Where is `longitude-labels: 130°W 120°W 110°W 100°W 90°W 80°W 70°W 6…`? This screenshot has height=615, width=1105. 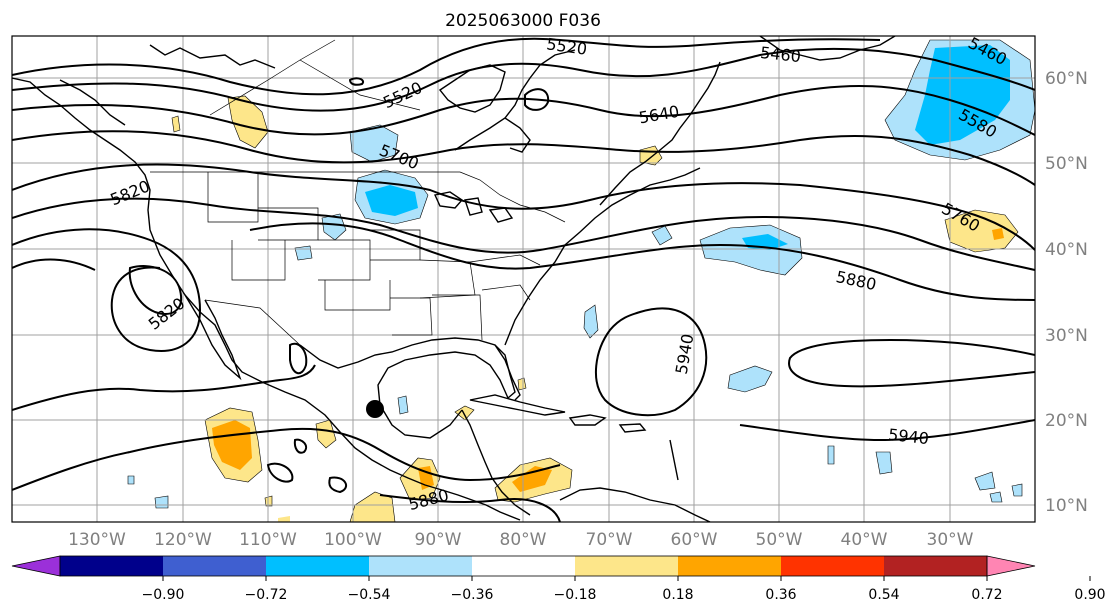
longitude-labels: 130°W 120°W 110°W 100°W 90°W 80°W 70°W 6… is located at coordinates (521, 540).